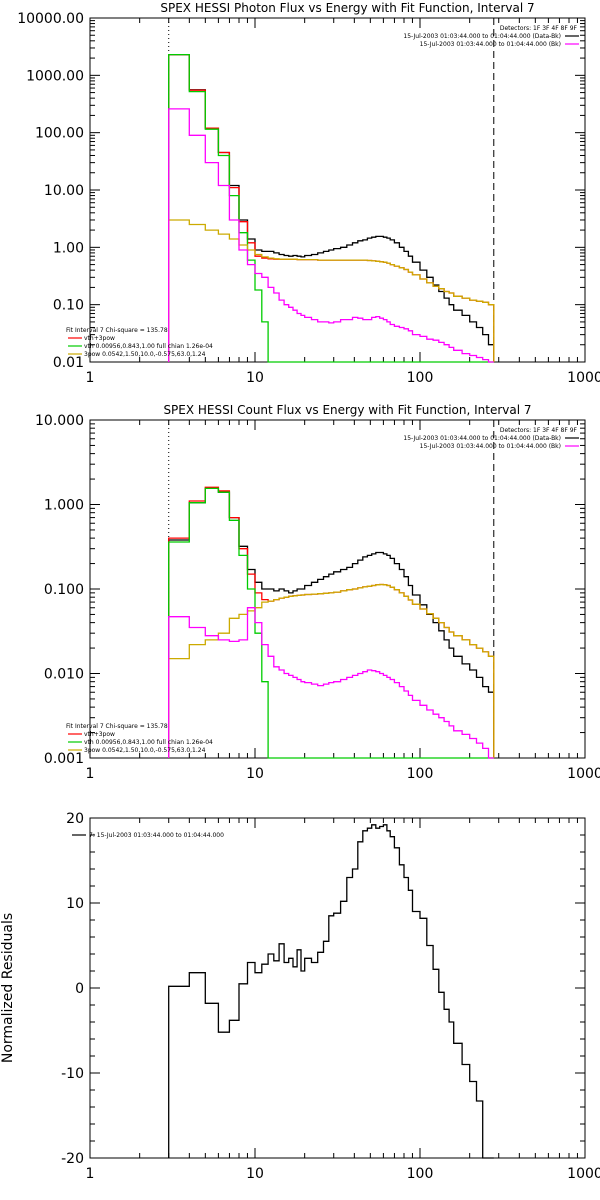  What do you see at coordinates (55, 76) in the screenshot?
I see `y-tick-label: 1000.00` at bounding box center [55, 76].